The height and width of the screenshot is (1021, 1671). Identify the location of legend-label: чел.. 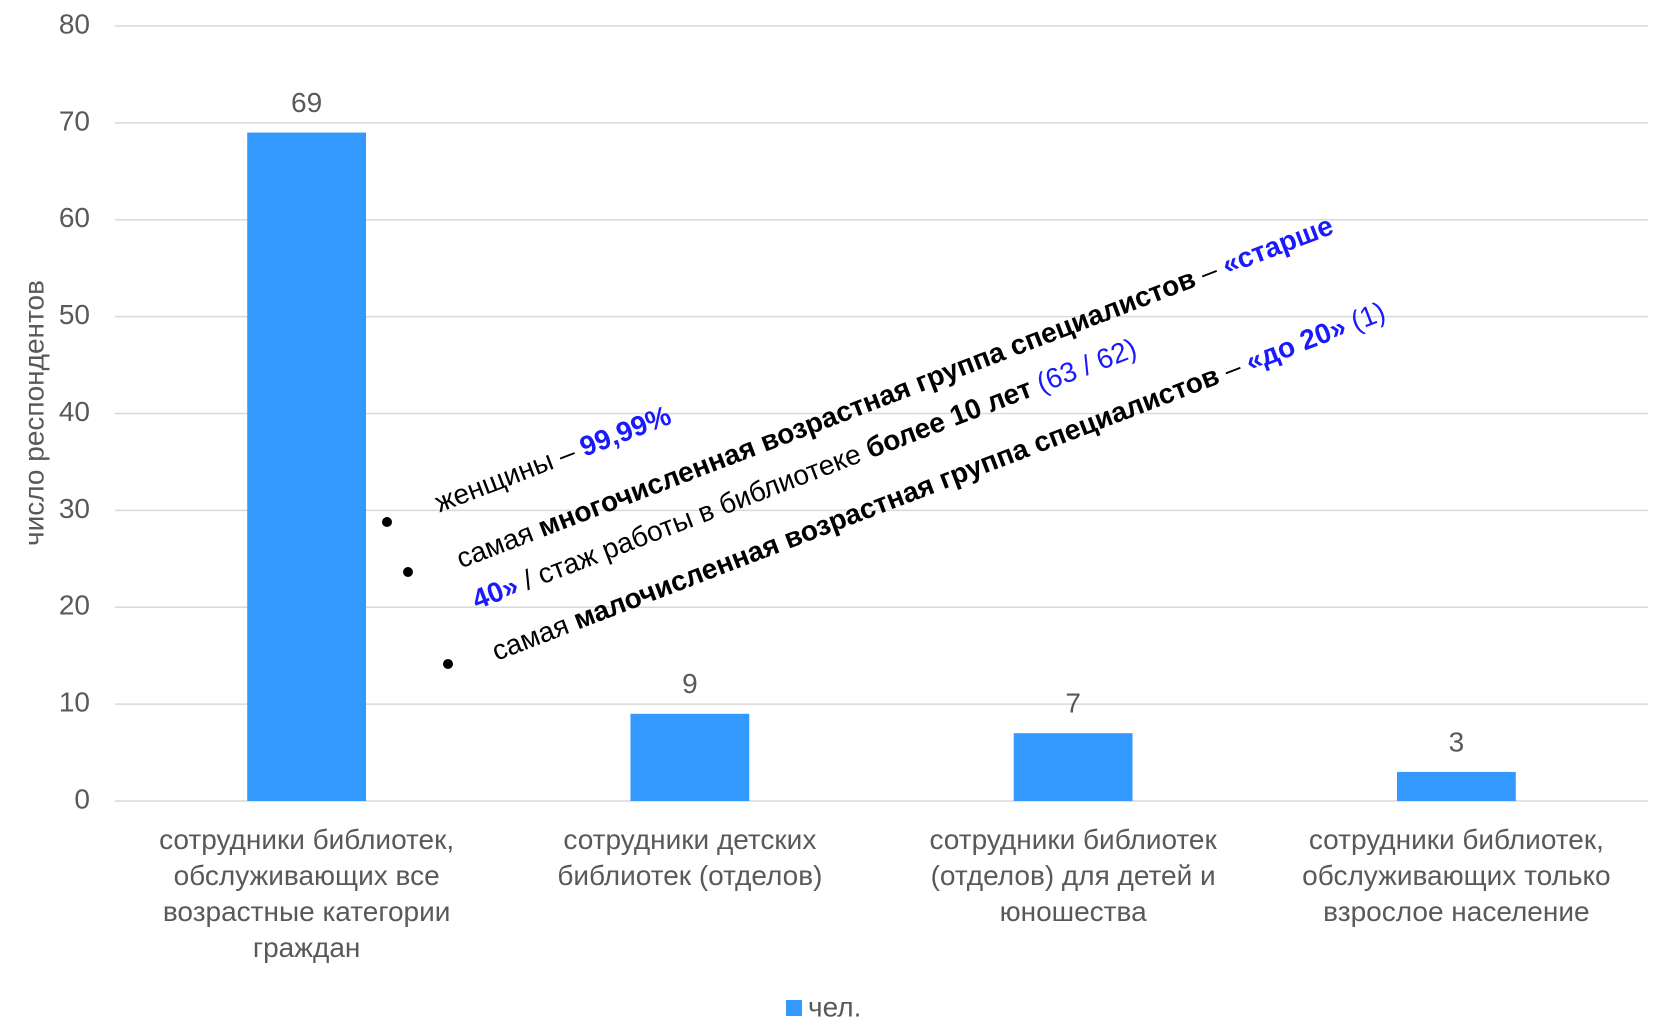
(834, 1006).